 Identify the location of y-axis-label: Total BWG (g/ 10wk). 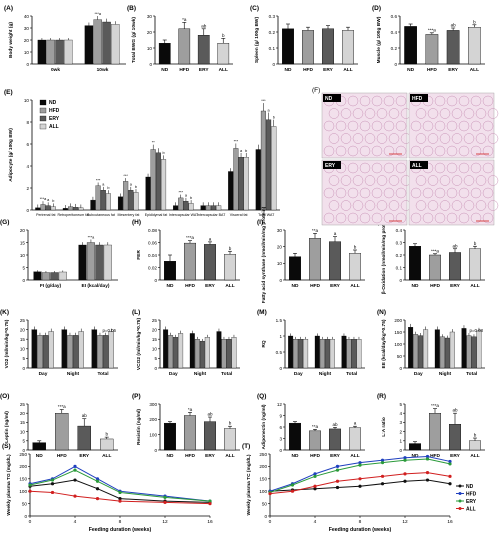
(134, 40).